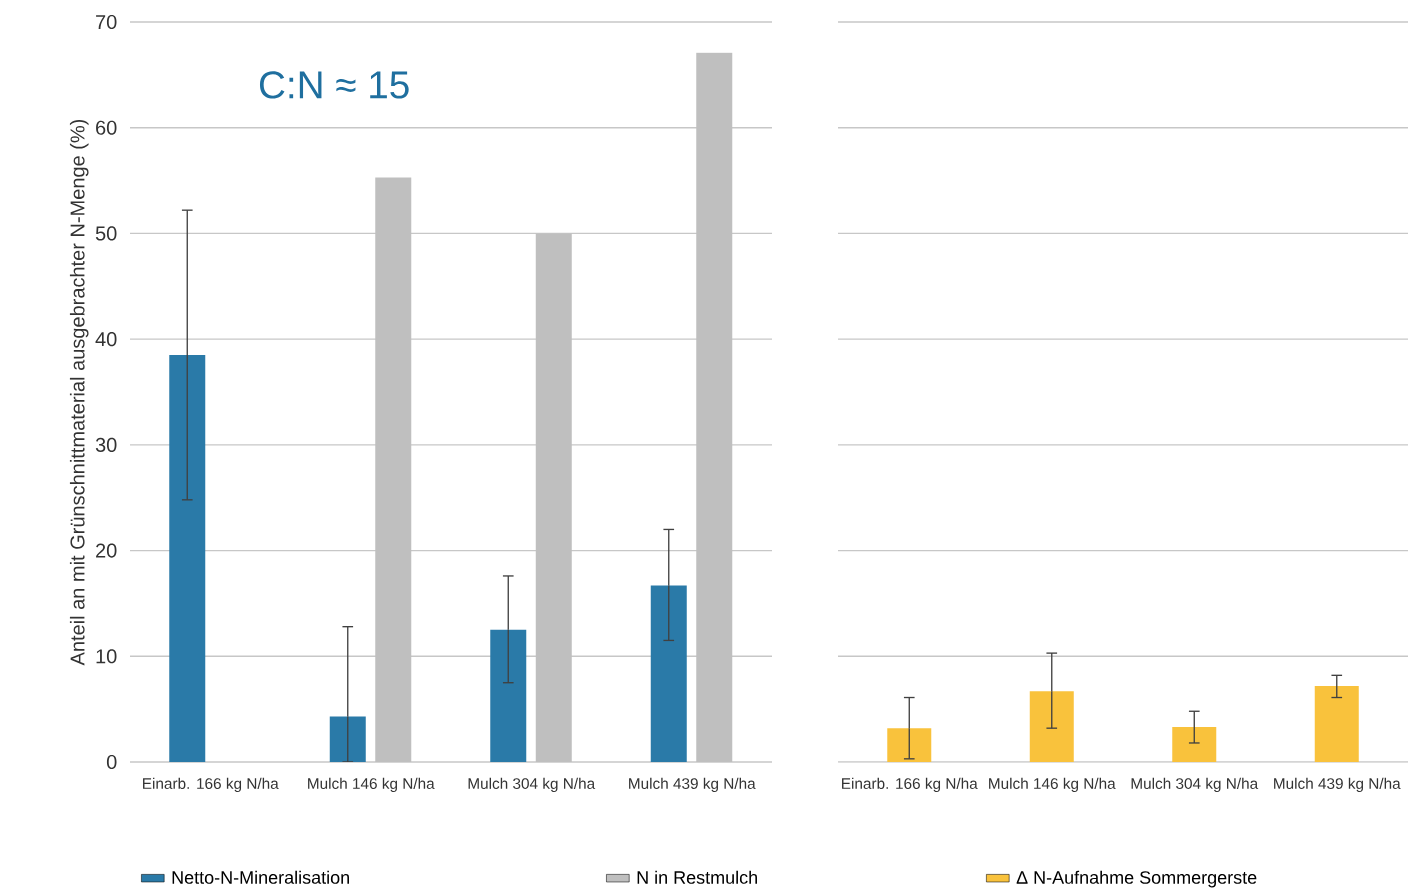 The width and height of the screenshot is (1408, 890). I want to click on legend-label: N in Restmulch, so click(697, 877).